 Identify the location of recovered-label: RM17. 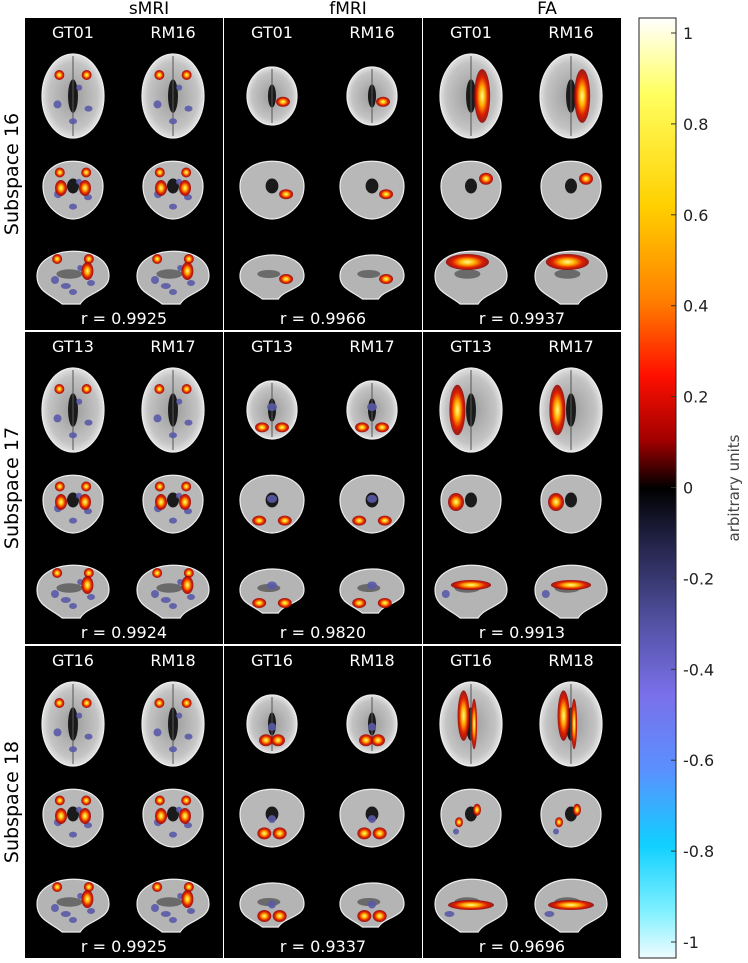
(172, 346).